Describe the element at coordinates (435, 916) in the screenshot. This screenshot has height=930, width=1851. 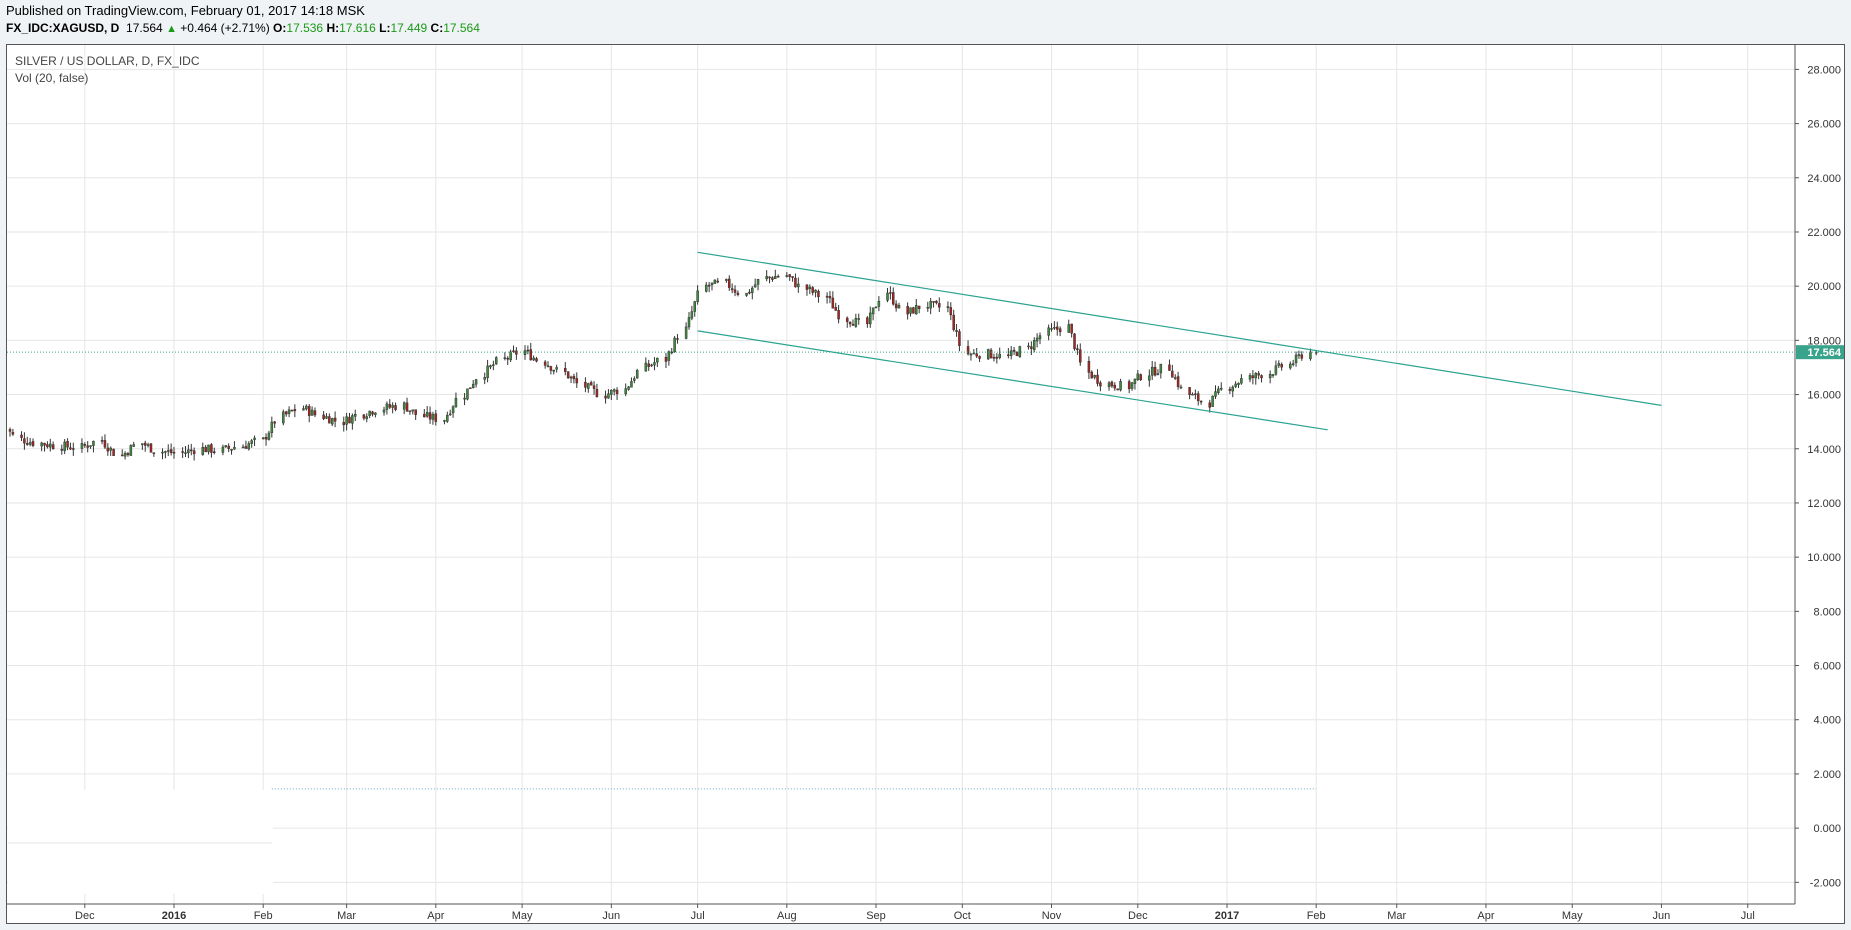
I see `x-tick-label: Apr` at that location.